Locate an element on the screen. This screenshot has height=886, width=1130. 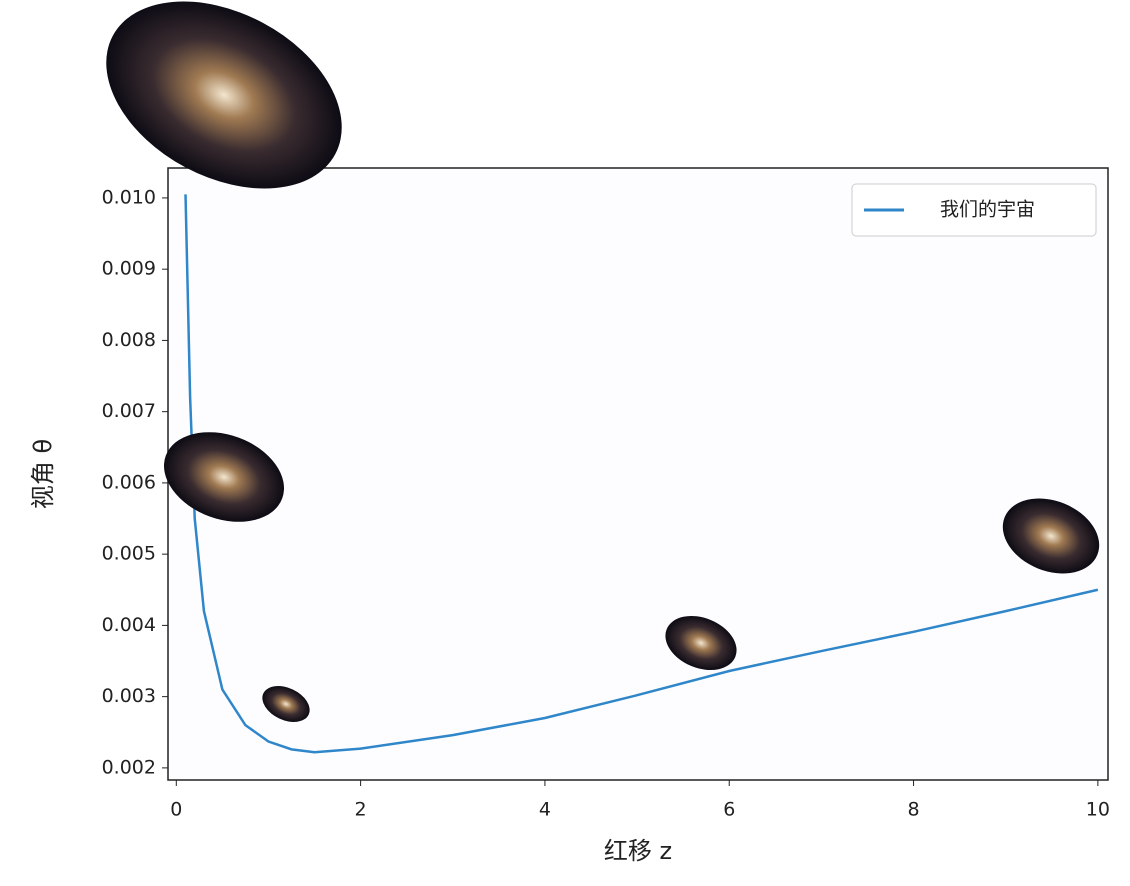
legend-label: 我们的宇宙 is located at coordinates (987, 210).